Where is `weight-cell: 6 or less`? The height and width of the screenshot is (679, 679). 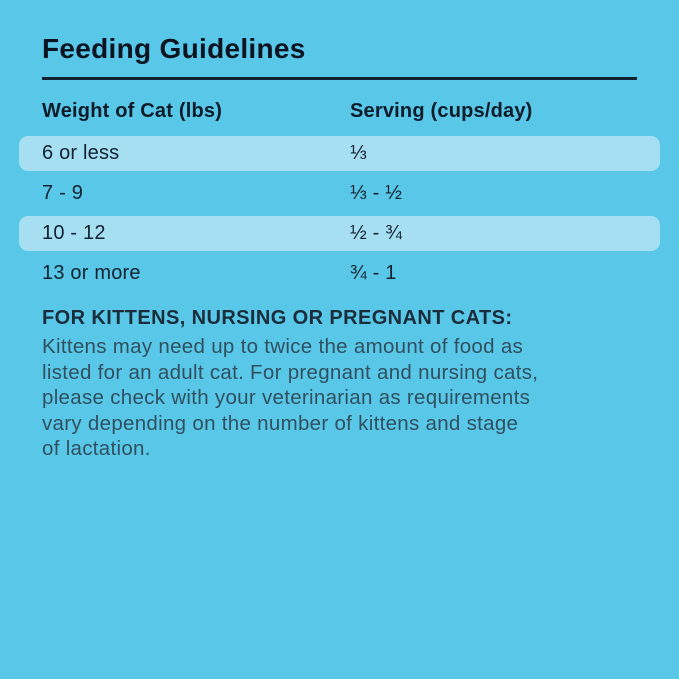 weight-cell: 6 or less is located at coordinates (81, 153).